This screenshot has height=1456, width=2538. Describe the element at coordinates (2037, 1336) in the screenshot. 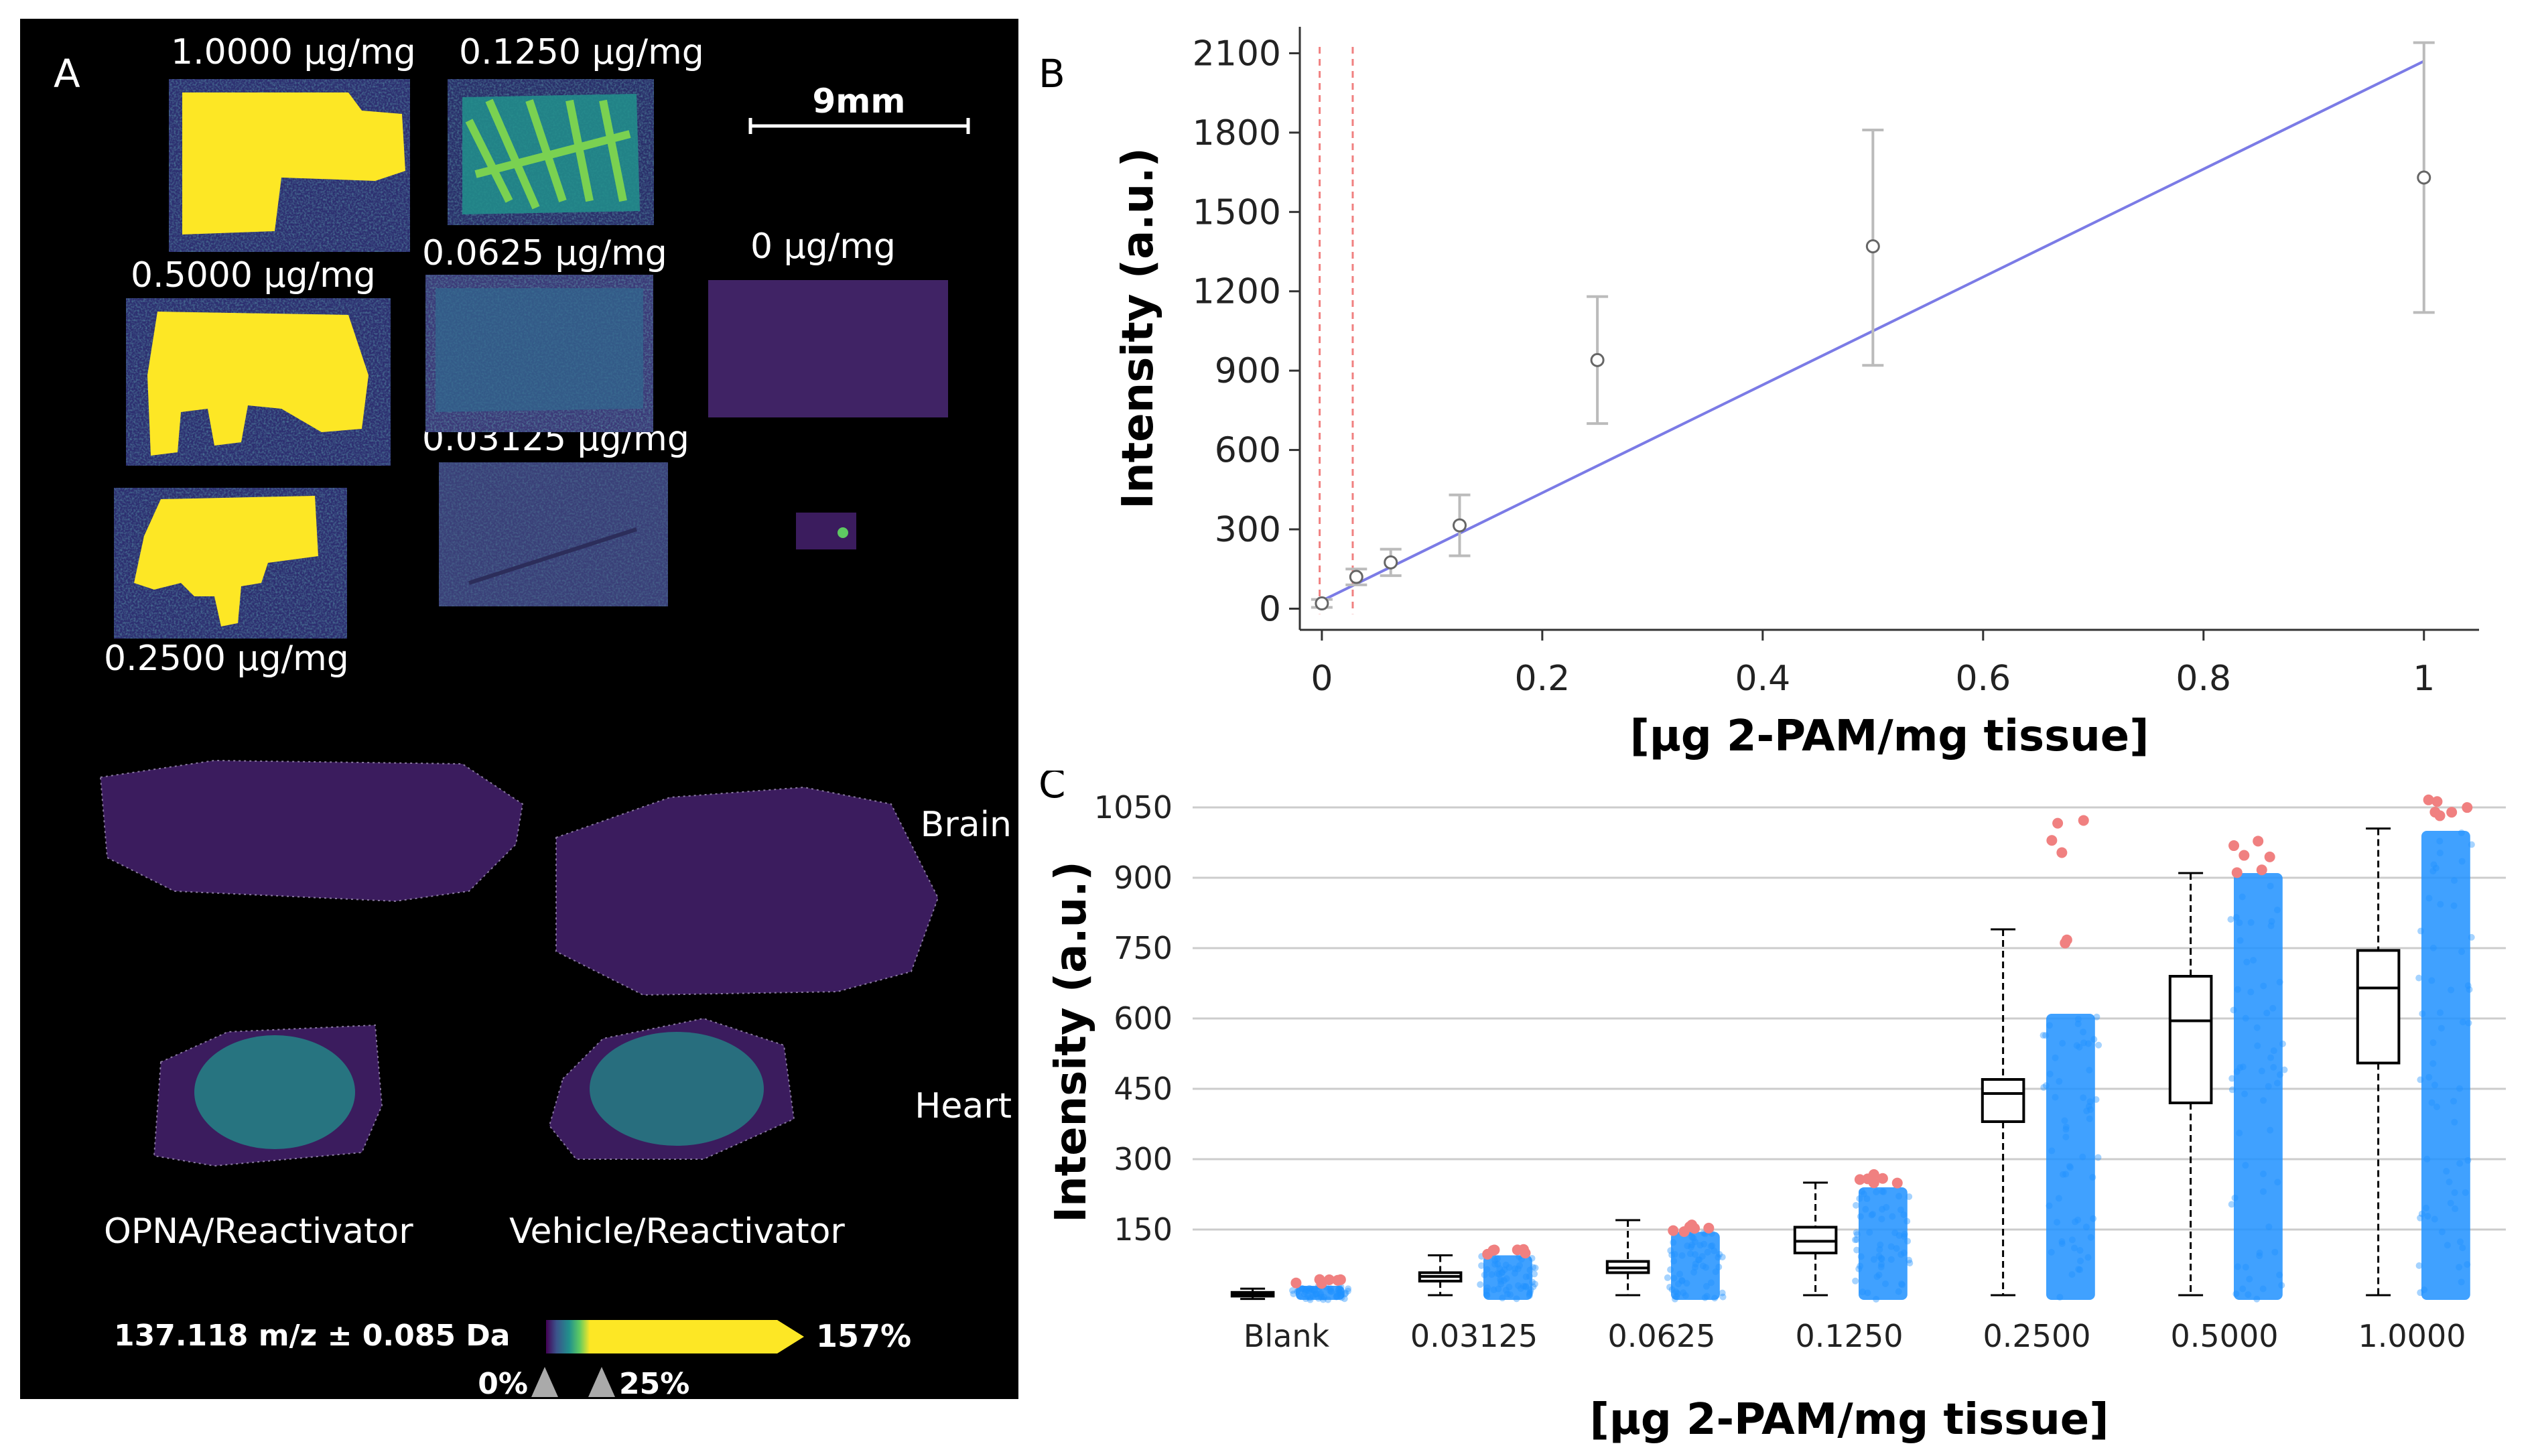

I see `chart-c-x-tick-label: 0.2500` at that location.